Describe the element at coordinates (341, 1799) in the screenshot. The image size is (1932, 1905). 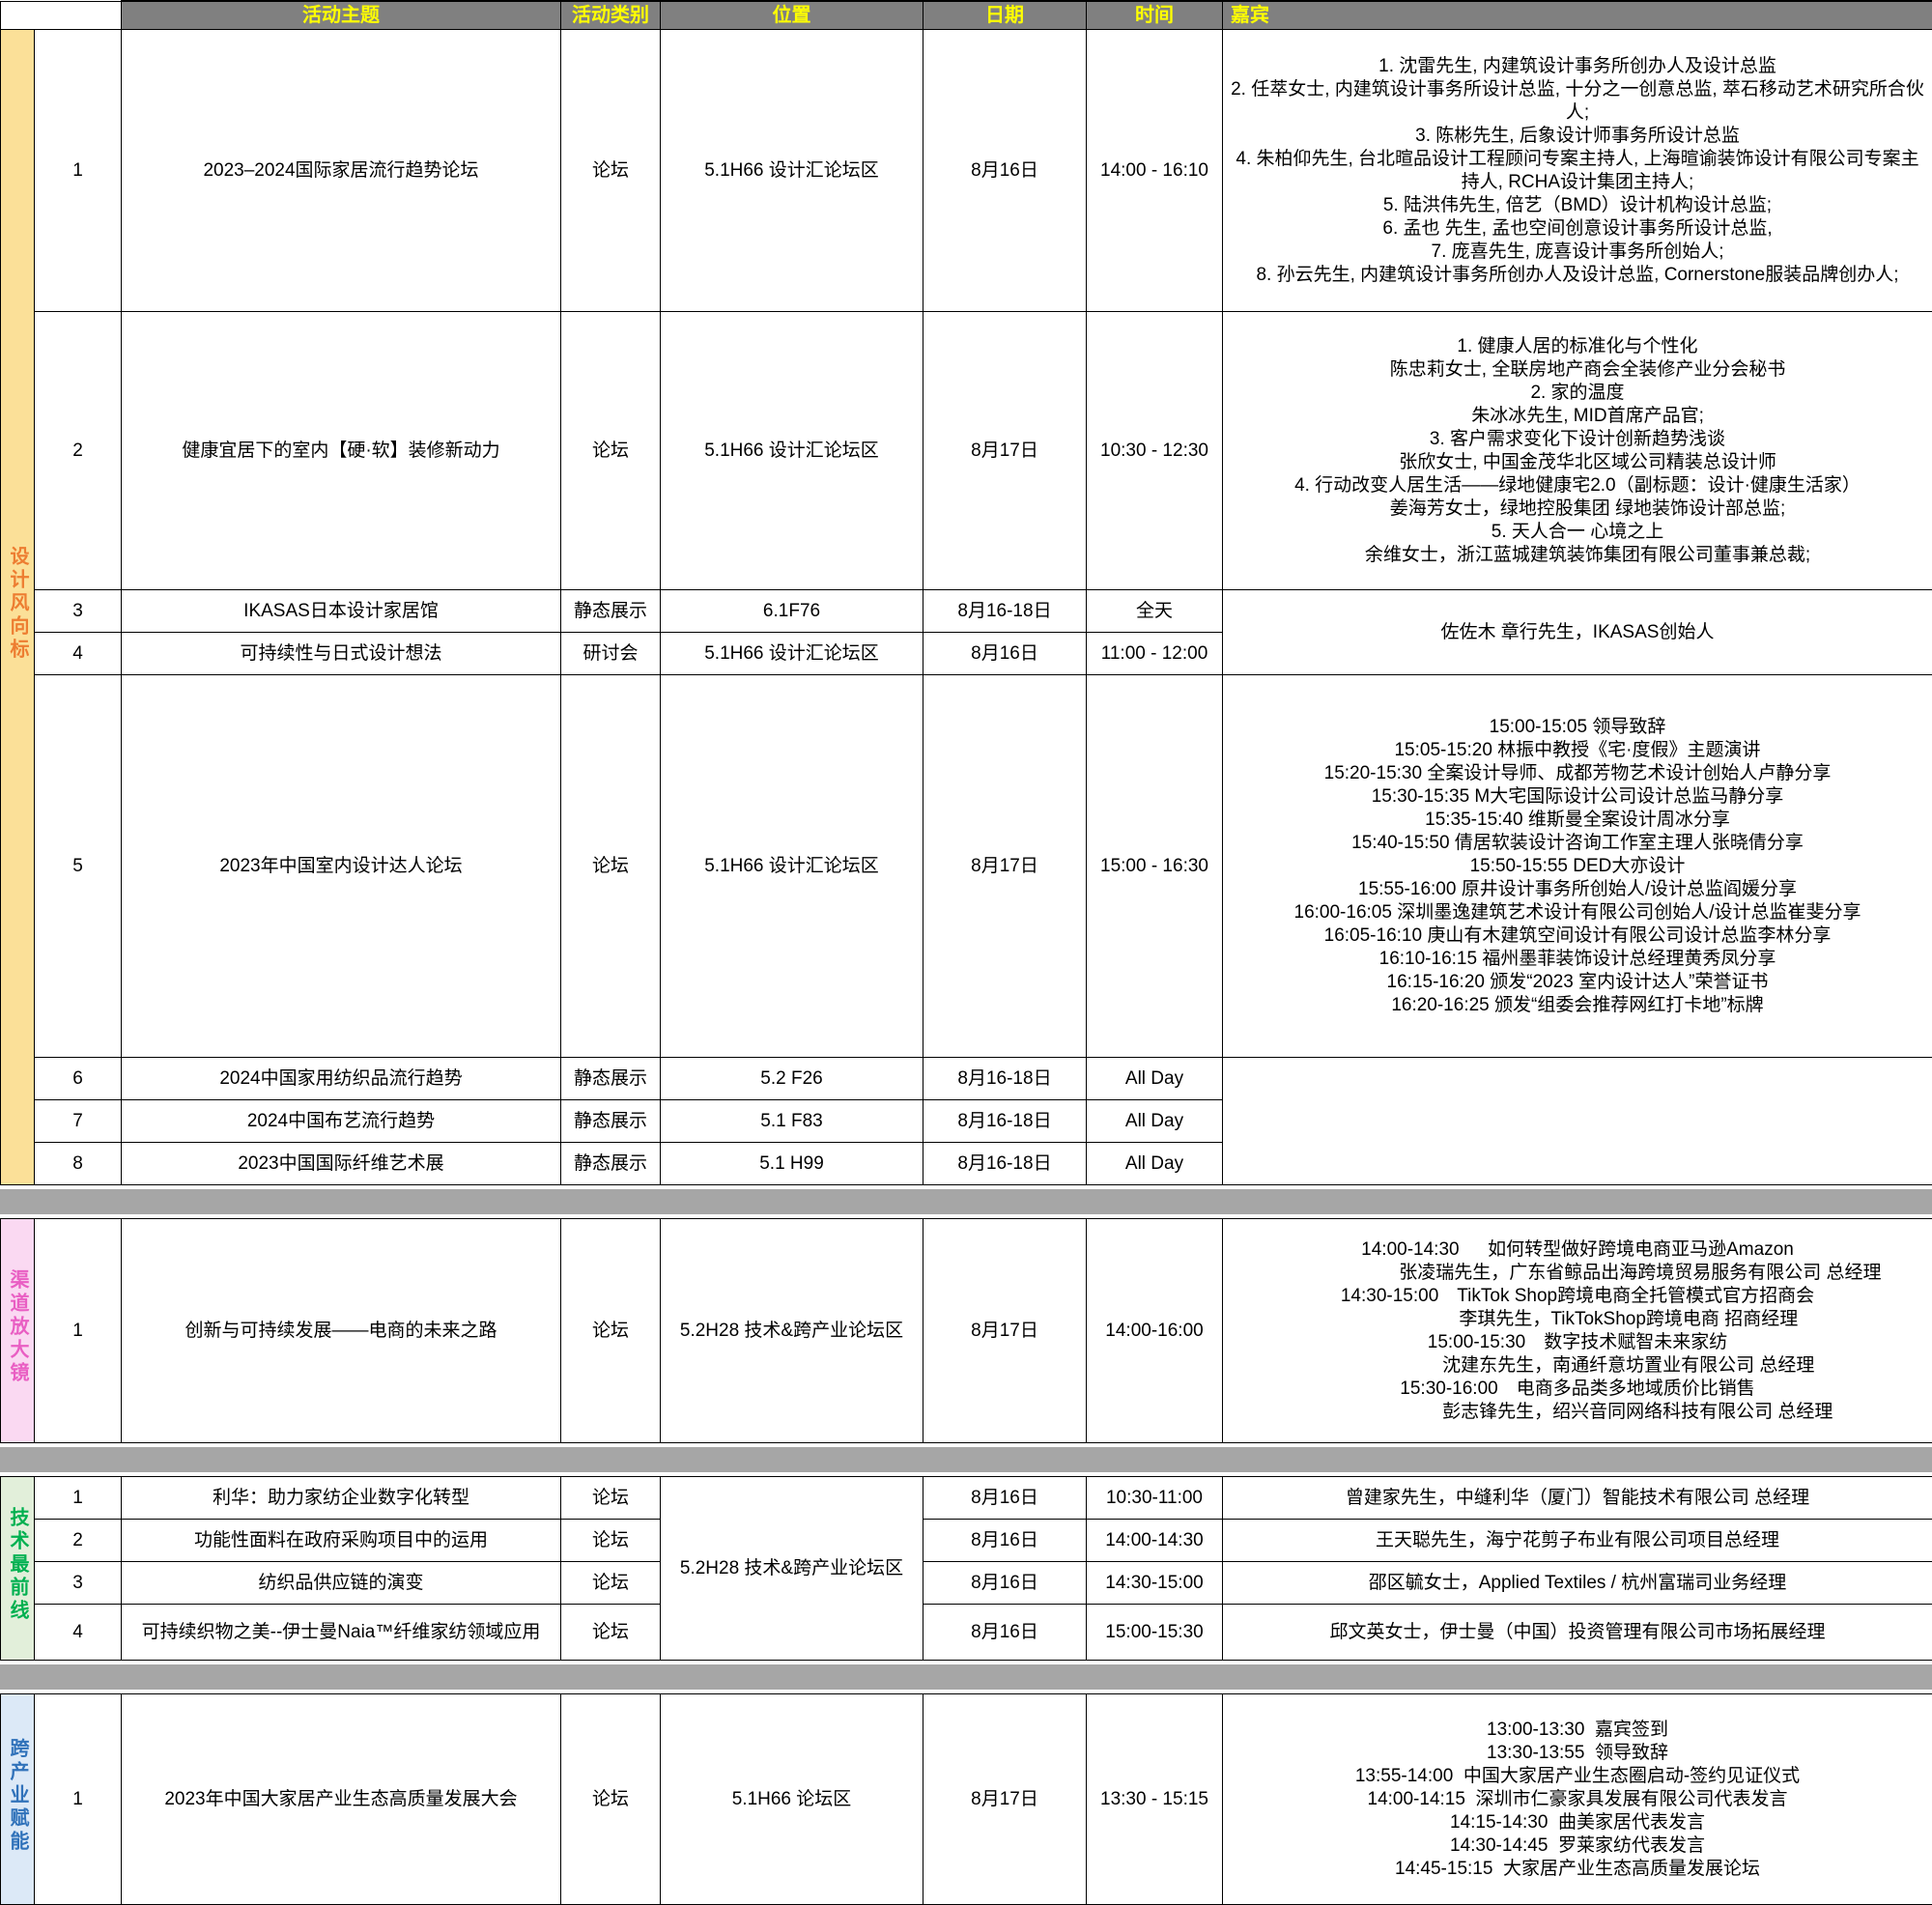
I see `event-theme: 2023年中国大家居产业生态高质量发展大会` at that location.